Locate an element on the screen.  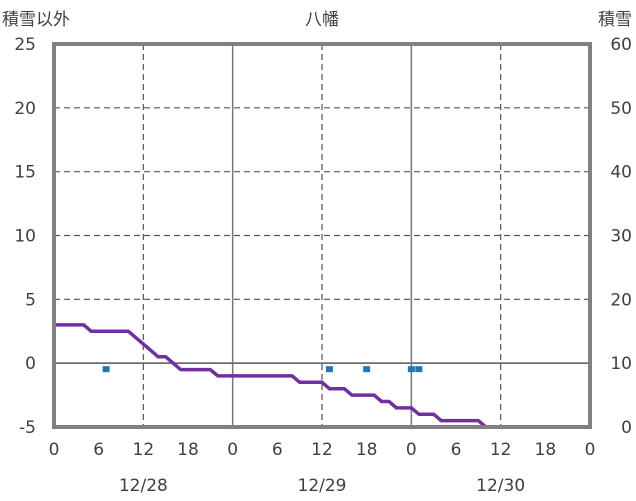
left-axis-label: 積雪以外 is located at coordinates (36, 20).